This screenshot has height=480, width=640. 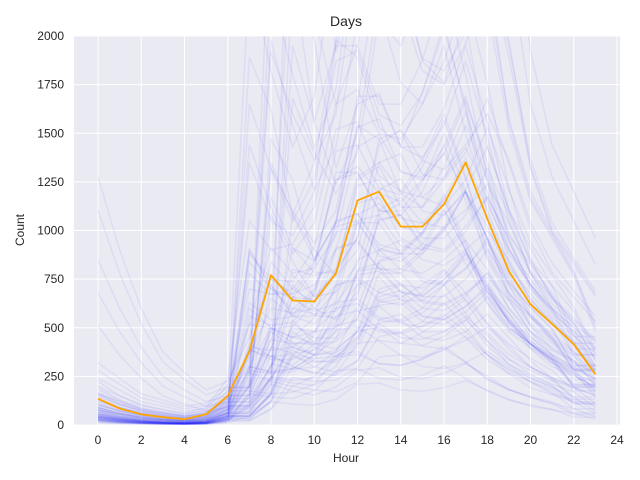 What do you see at coordinates (50, 182) in the screenshot?
I see `svg-text: 1250` at bounding box center [50, 182].